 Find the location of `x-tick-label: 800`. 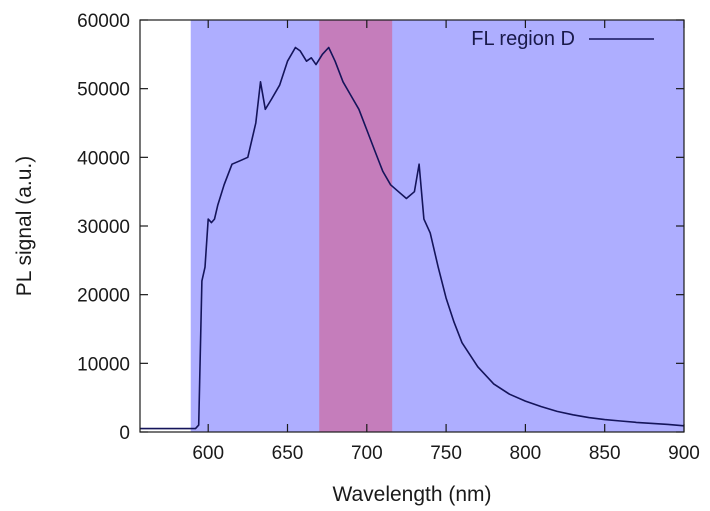

x-tick-label: 800 is located at coordinates (526, 453).